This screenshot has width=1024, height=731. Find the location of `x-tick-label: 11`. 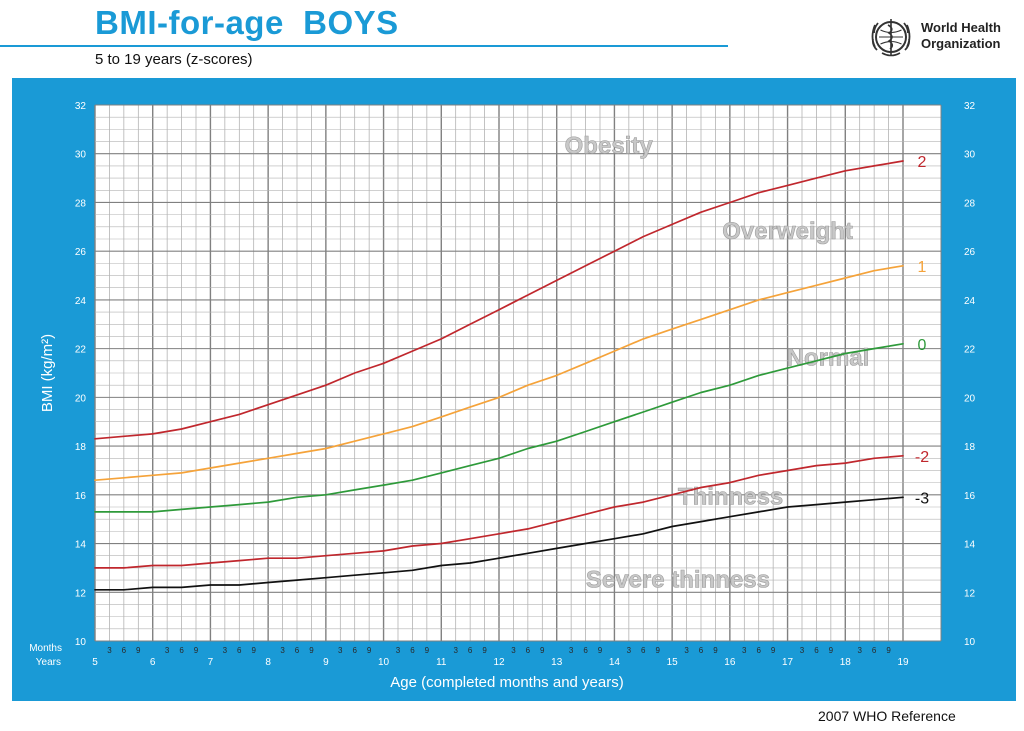

x-tick-label: 11 is located at coordinates (441, 662).